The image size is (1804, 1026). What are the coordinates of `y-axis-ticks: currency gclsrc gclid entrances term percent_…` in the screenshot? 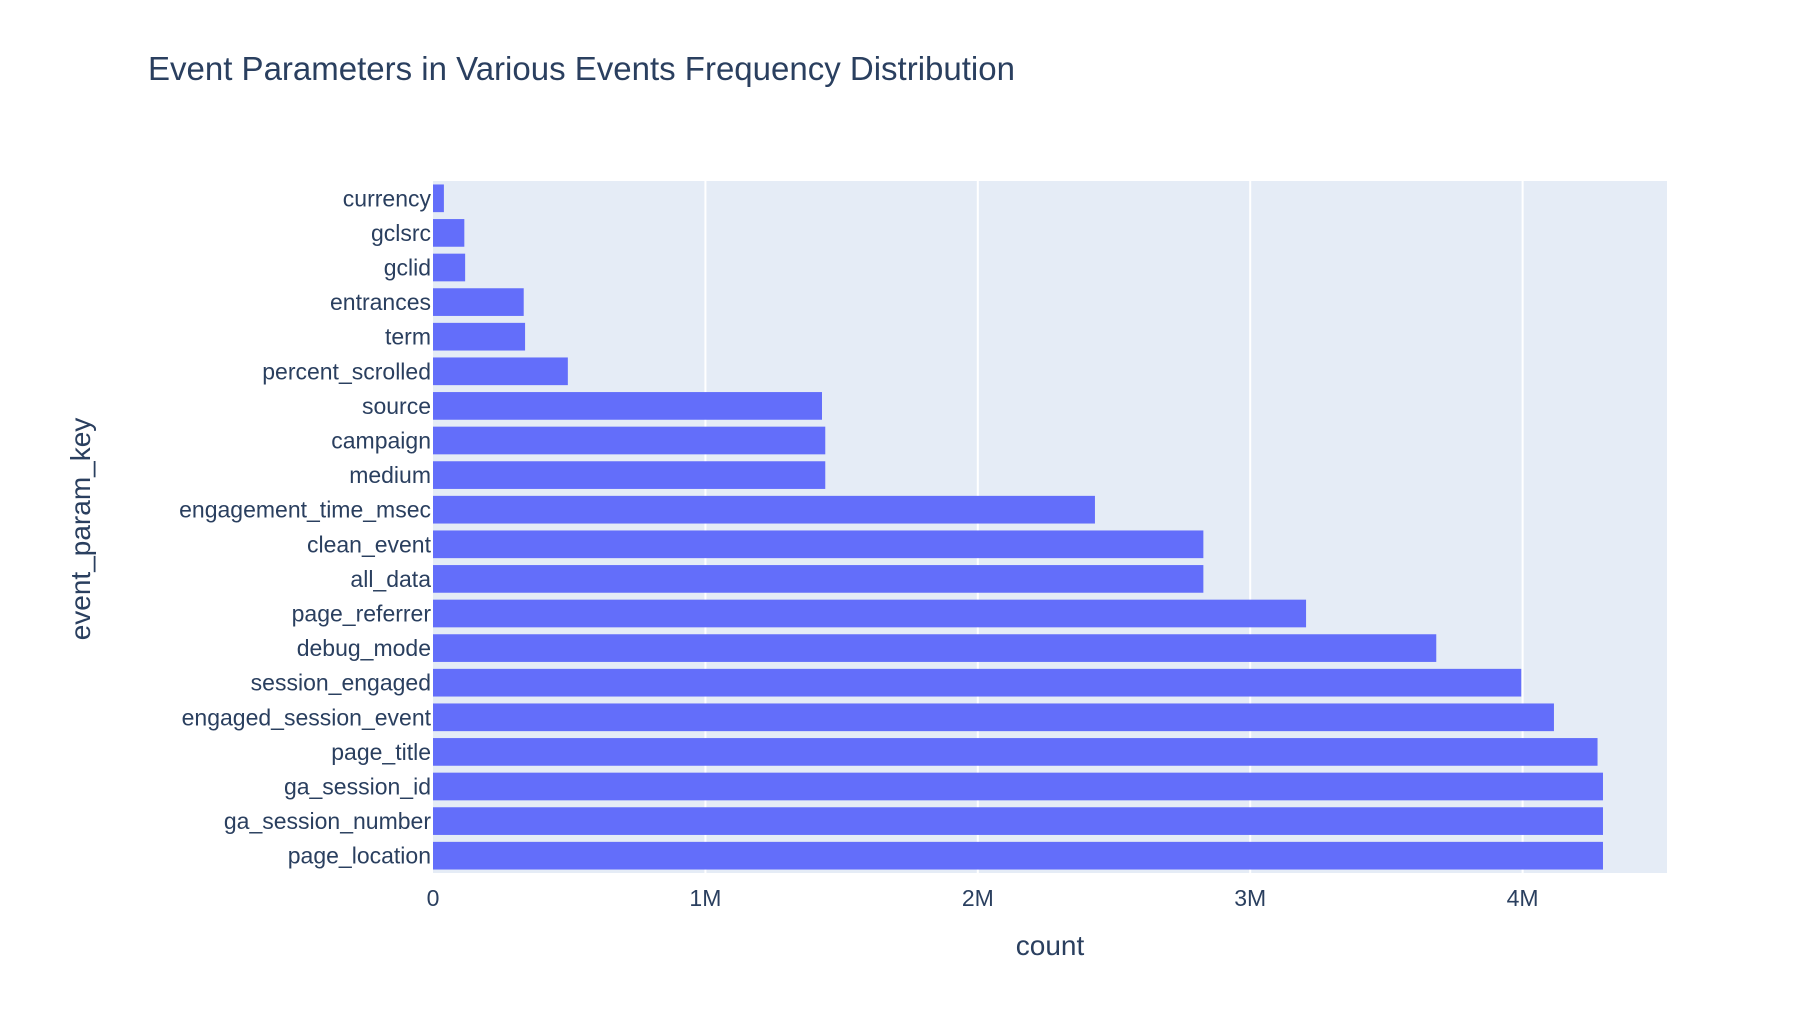 It's located at (305, 526).